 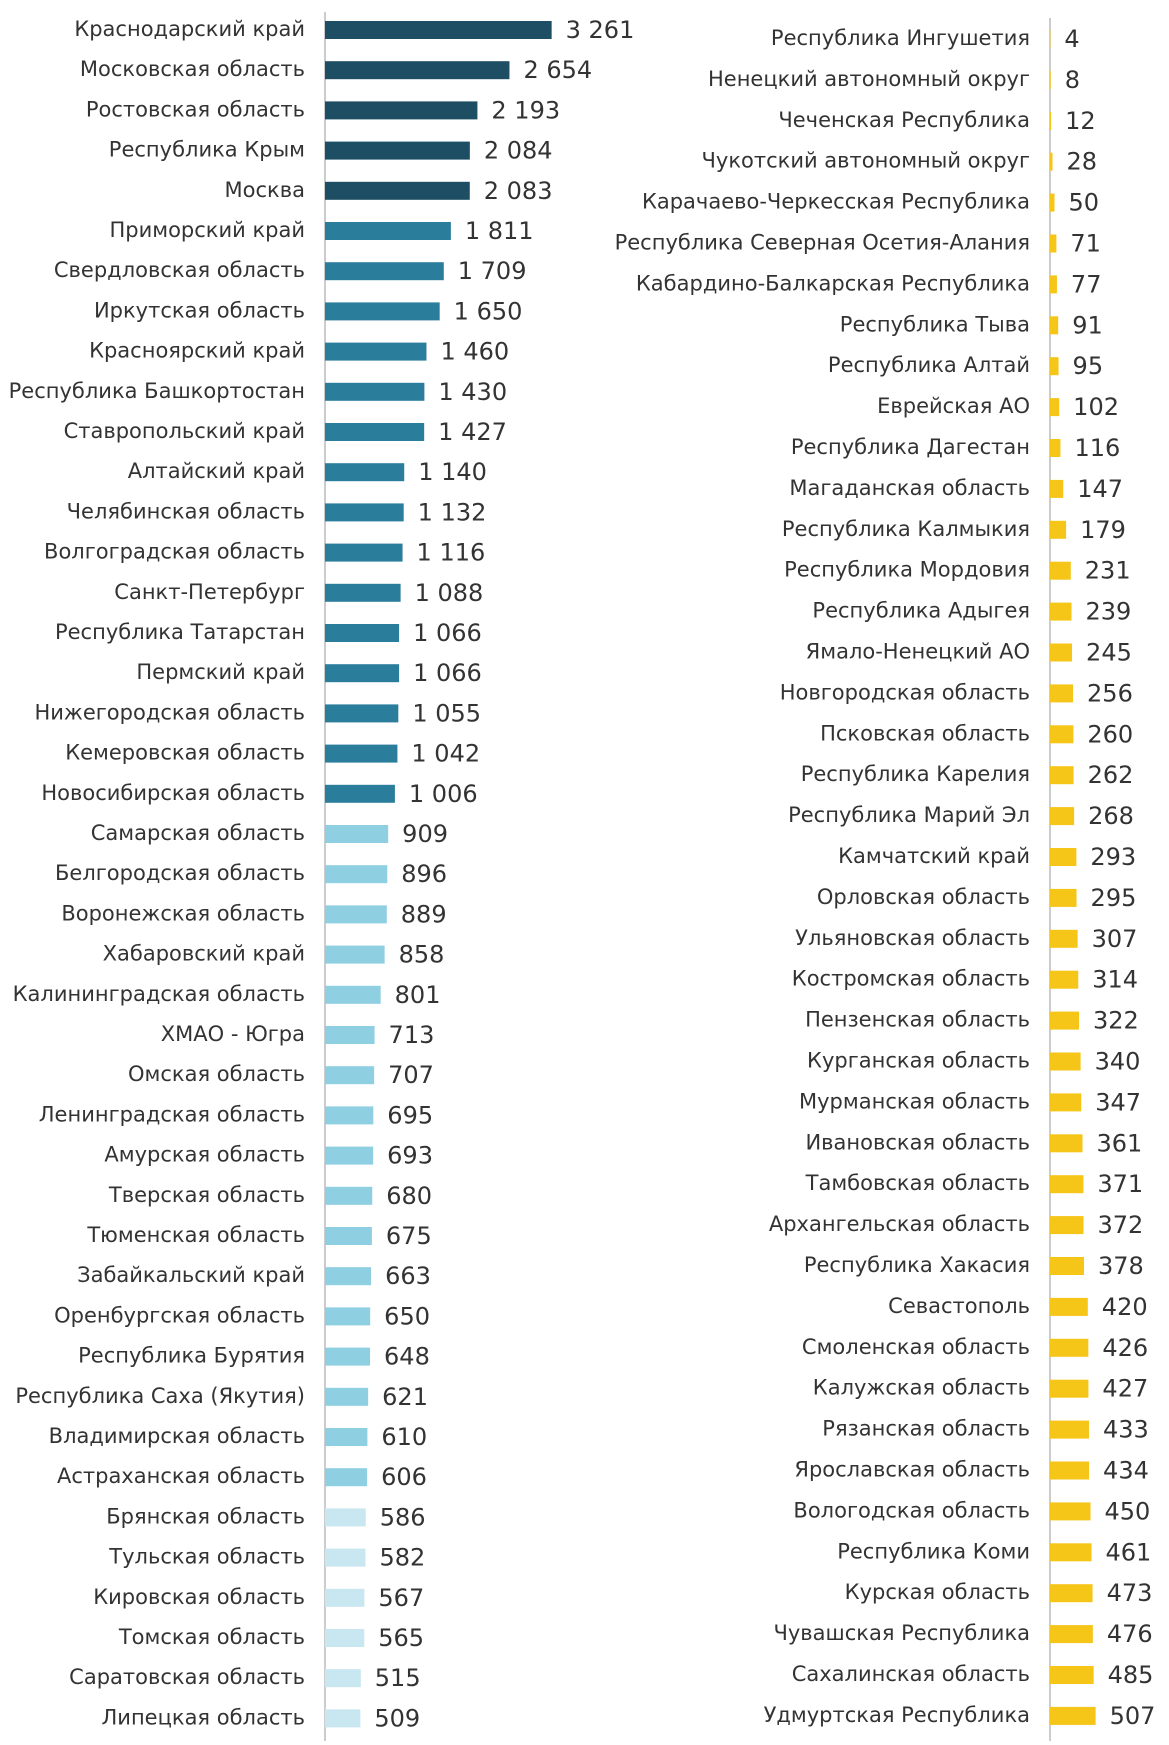 What do you see at coordinates (180, 632) in the screenshot?
I see `category-label: Республика Татарстан` at bounding box center [180, 632].